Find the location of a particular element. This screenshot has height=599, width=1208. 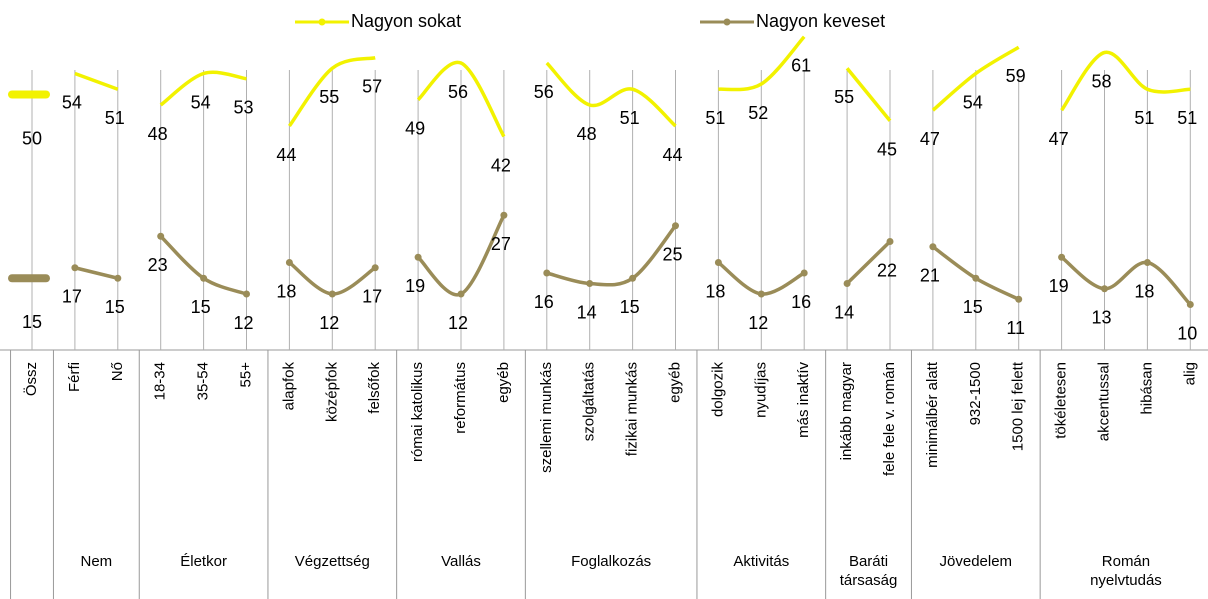

value-label: 16 is located at coordinates (801, 302).